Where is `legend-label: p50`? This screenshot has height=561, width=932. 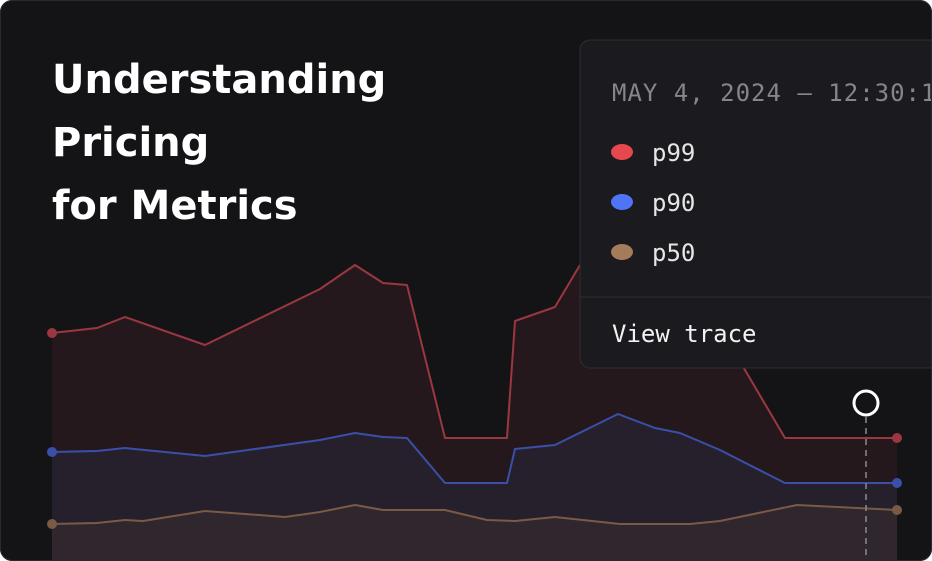
legend-label: p50 is located at coordinates (673, 253).